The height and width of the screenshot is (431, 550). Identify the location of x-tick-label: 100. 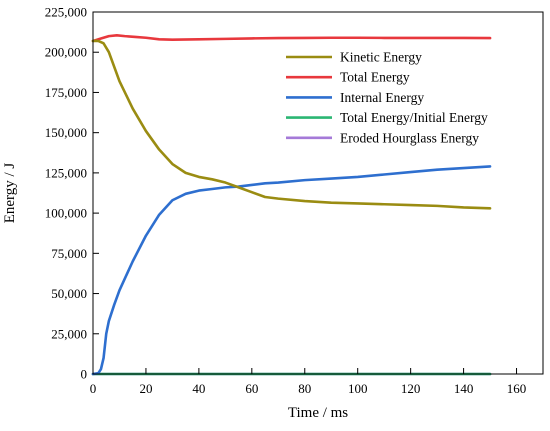
(358, 388).